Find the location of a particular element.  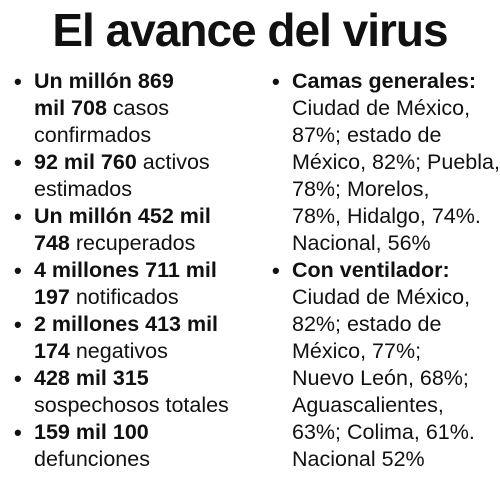

item-line: mil 708 casos is located at coordinates (144, 108).